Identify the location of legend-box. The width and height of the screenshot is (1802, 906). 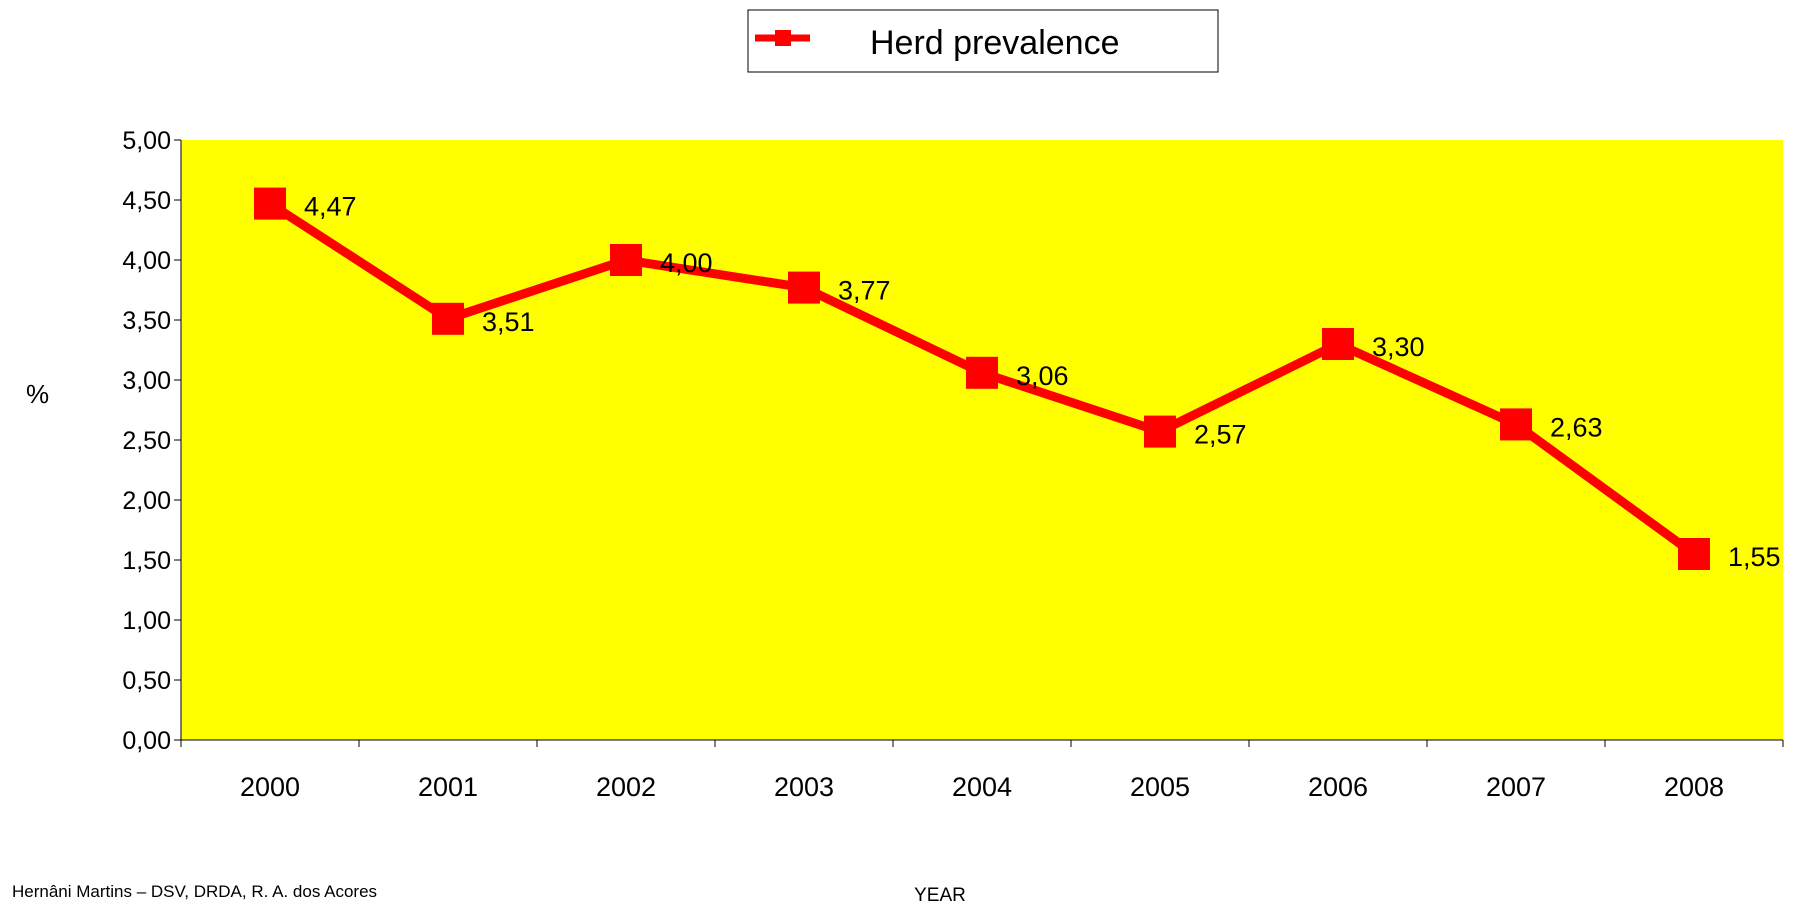
(983, 41).